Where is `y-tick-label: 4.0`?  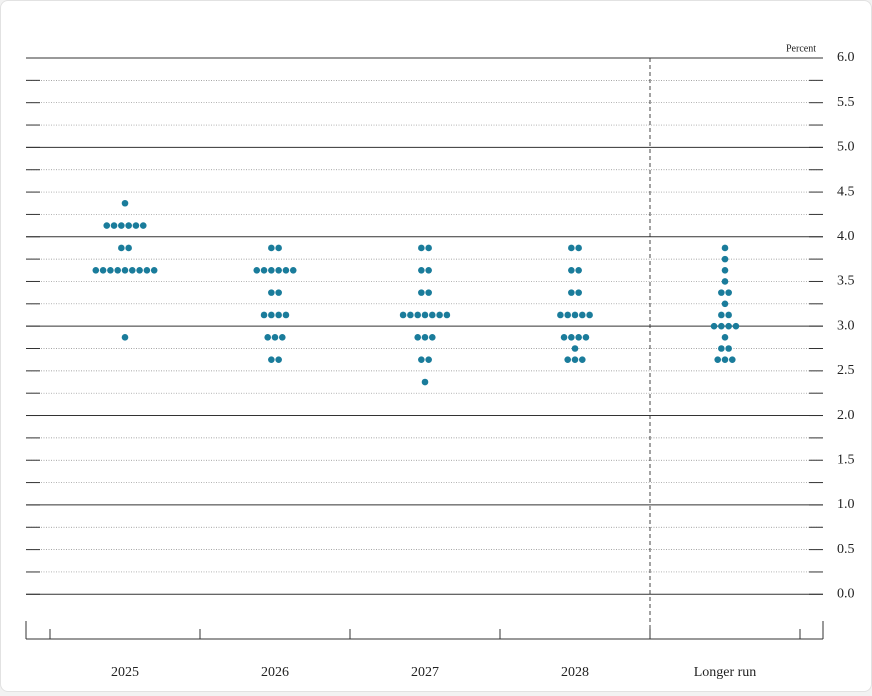 y-tick-label: 4.0 is located at coordinates (846, 236).